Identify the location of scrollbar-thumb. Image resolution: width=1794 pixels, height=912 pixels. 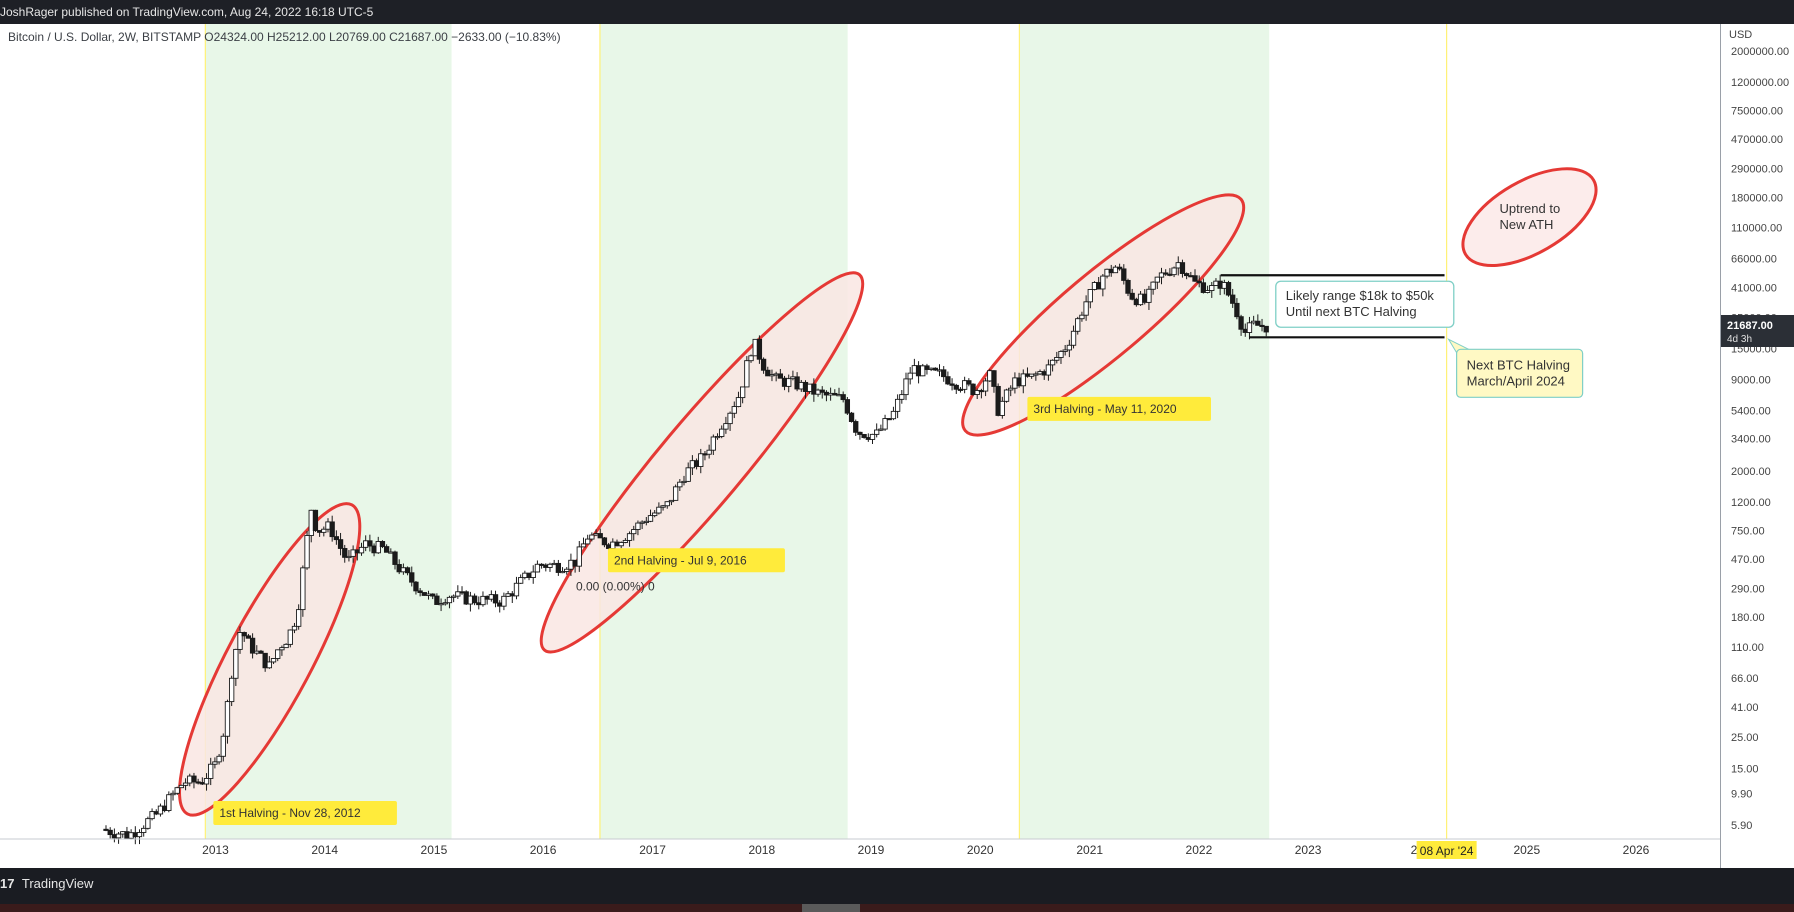
(831, 908).